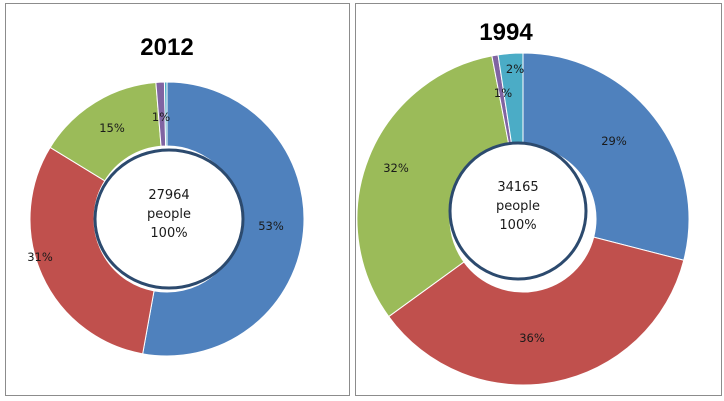  I want to click on slice-label-2: 15%, so click(112, 128).